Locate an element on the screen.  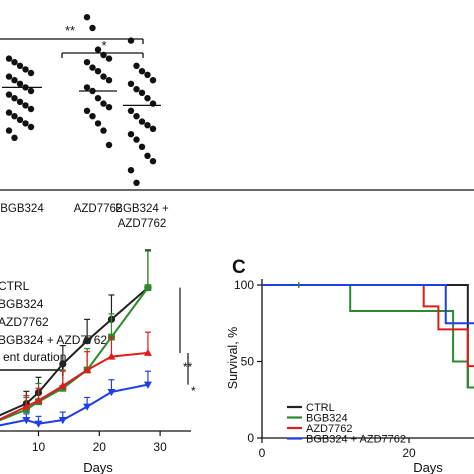
x-tick-label: 10 is located at coordinates (39, 447).